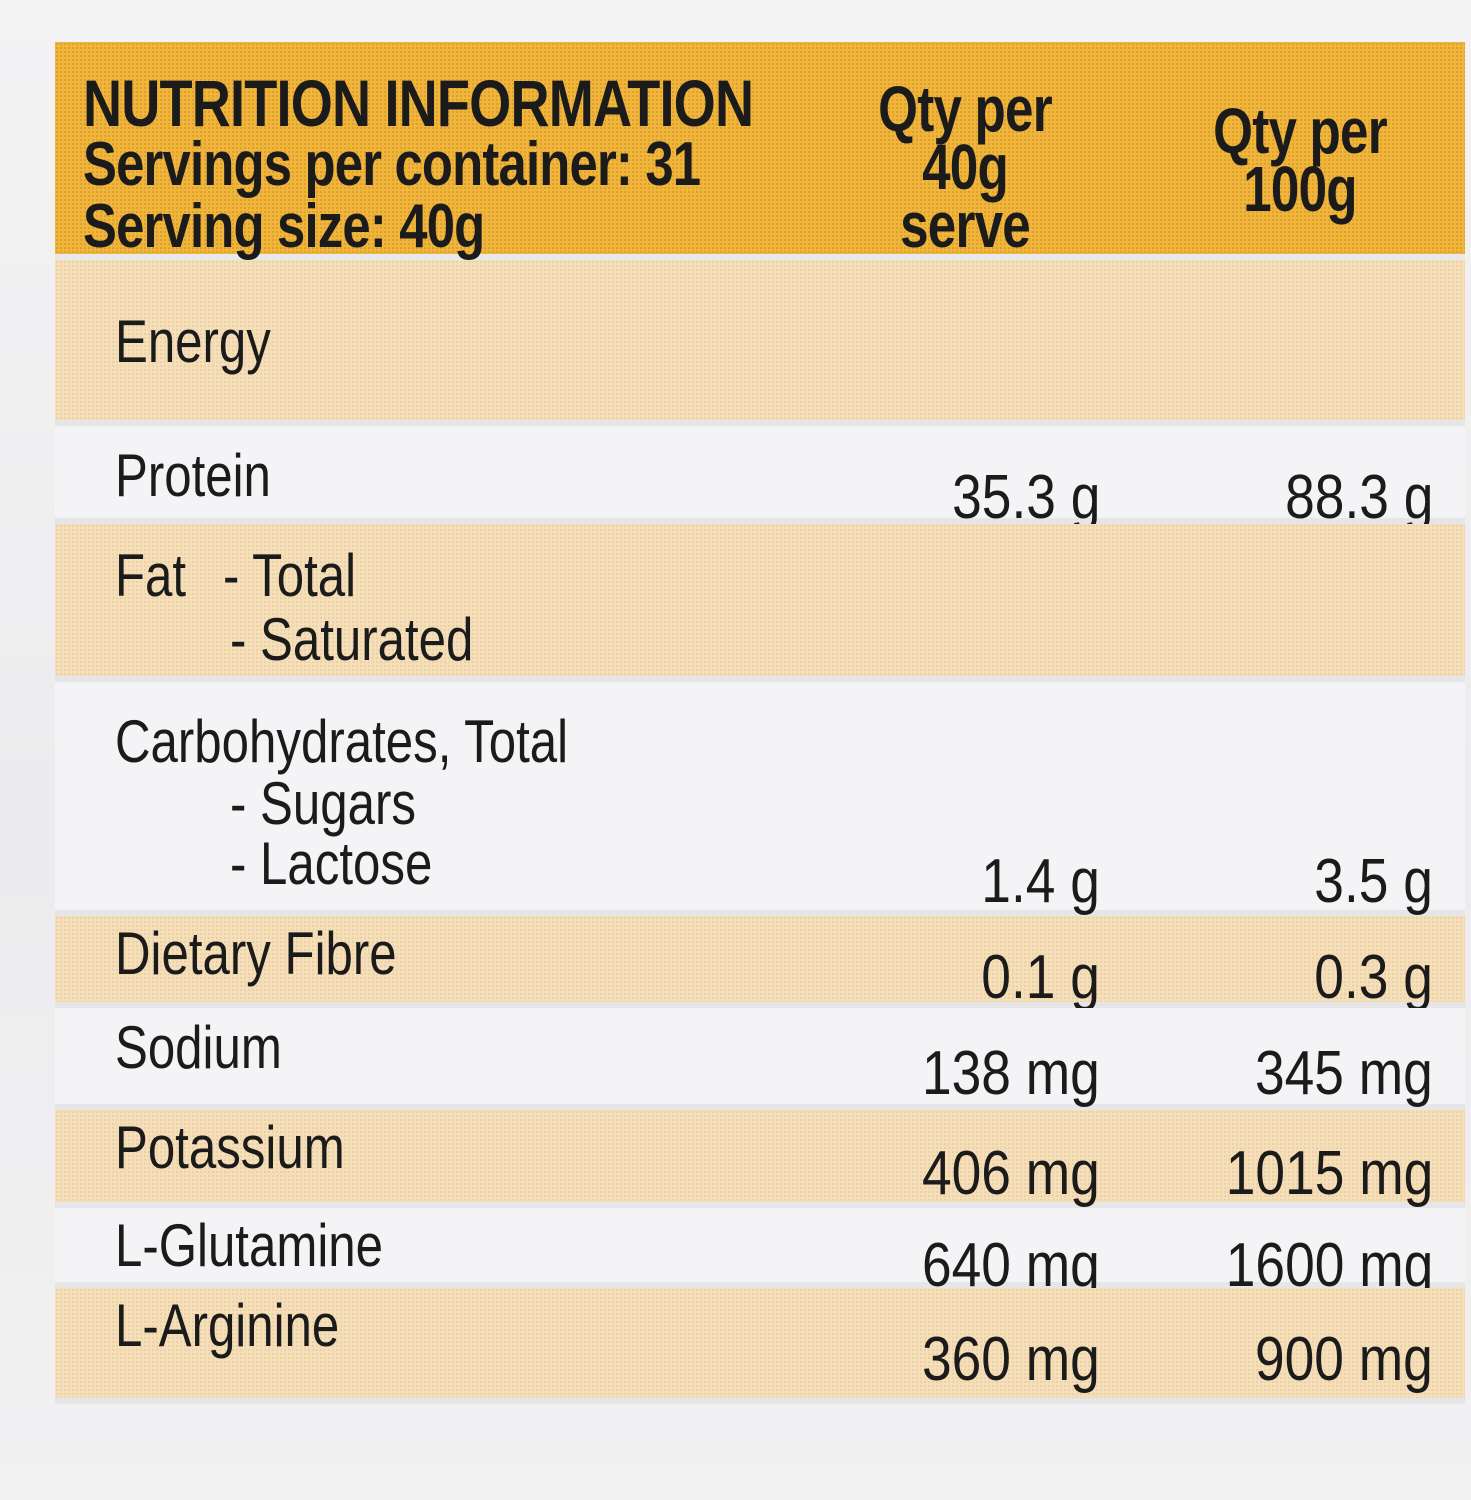  What do you see at coordinates (1040, 977) in the screenshot?
I see `value-per-serve: 0.1 g` at bounding box center [1040, 977].